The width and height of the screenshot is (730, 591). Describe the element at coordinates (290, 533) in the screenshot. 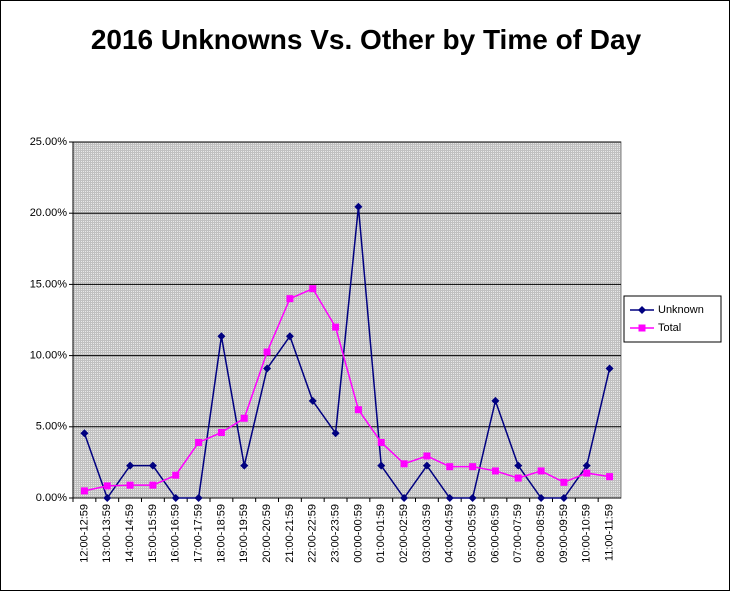

I see `x-tick-label: 21:00-21:59` at that location.